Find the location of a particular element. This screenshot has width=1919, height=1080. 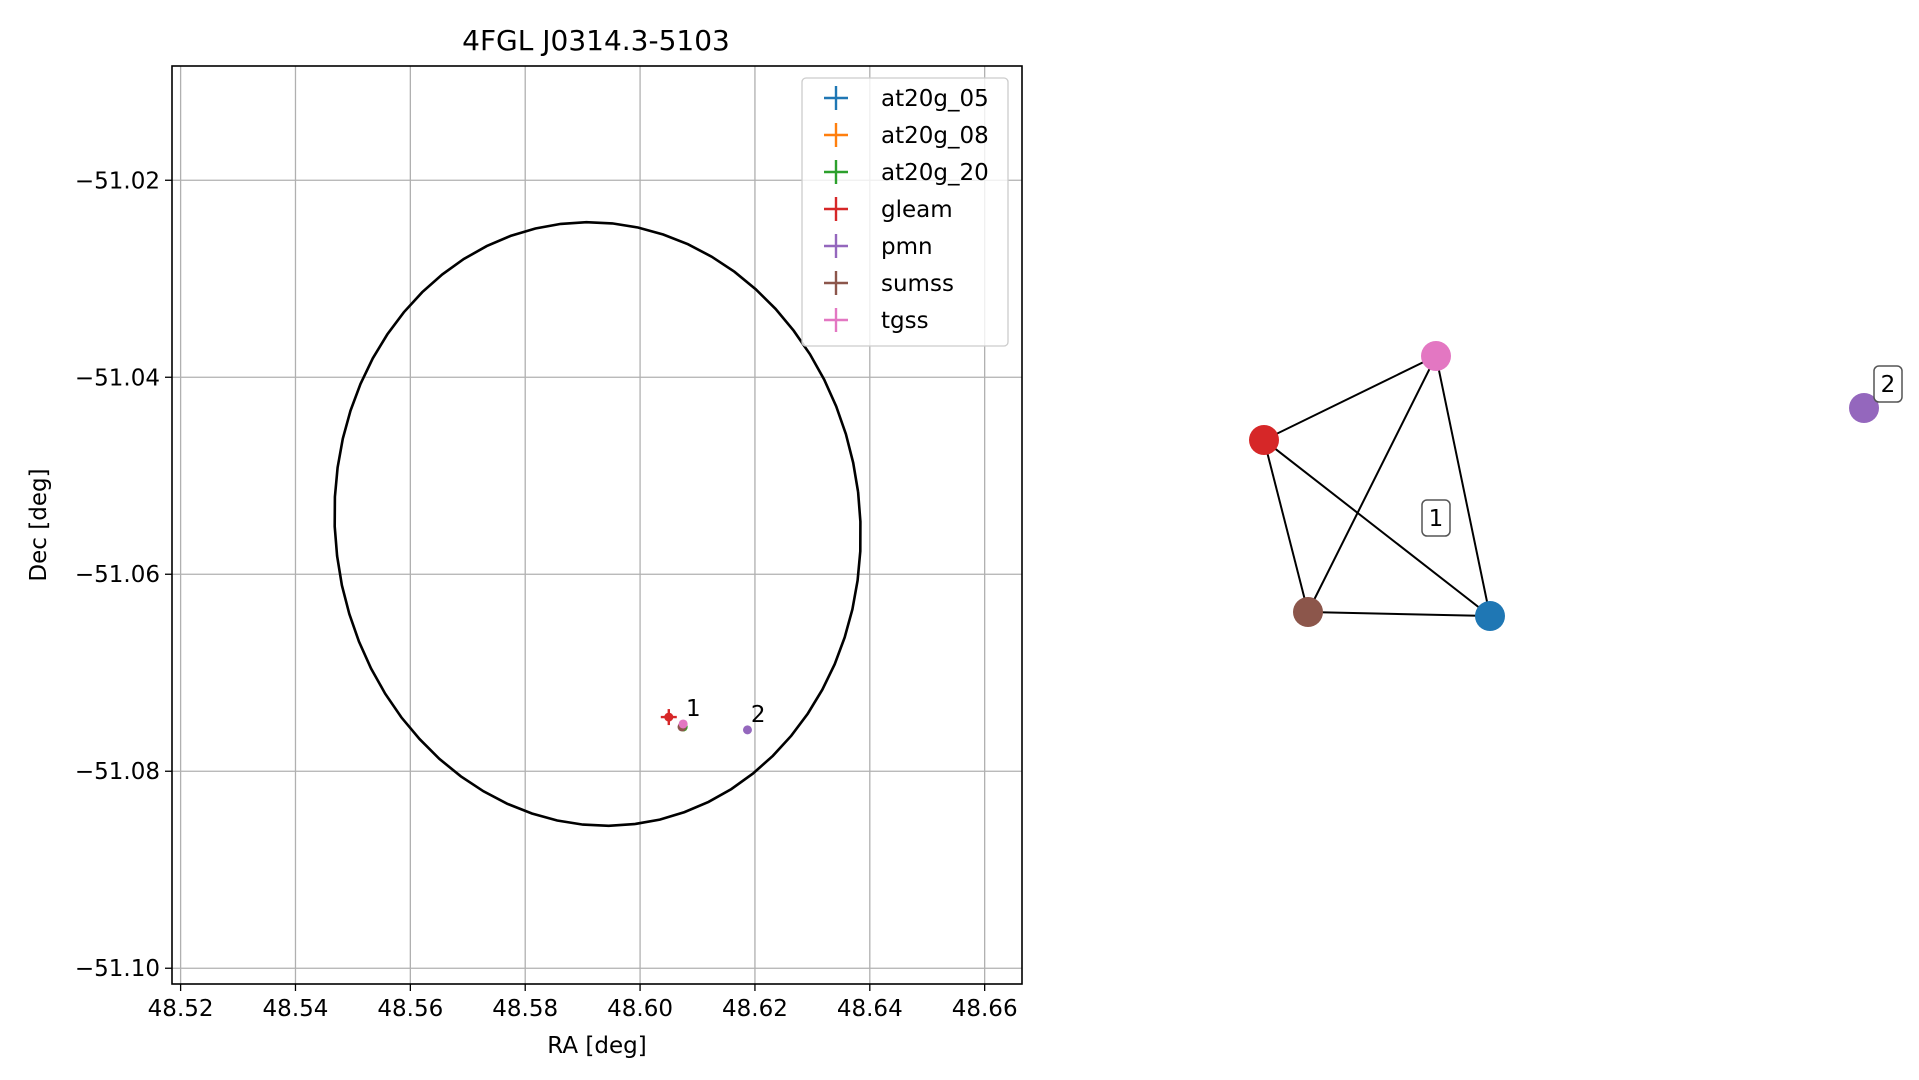

match-network-graph: 12 is located at coordinates (1576, 486).